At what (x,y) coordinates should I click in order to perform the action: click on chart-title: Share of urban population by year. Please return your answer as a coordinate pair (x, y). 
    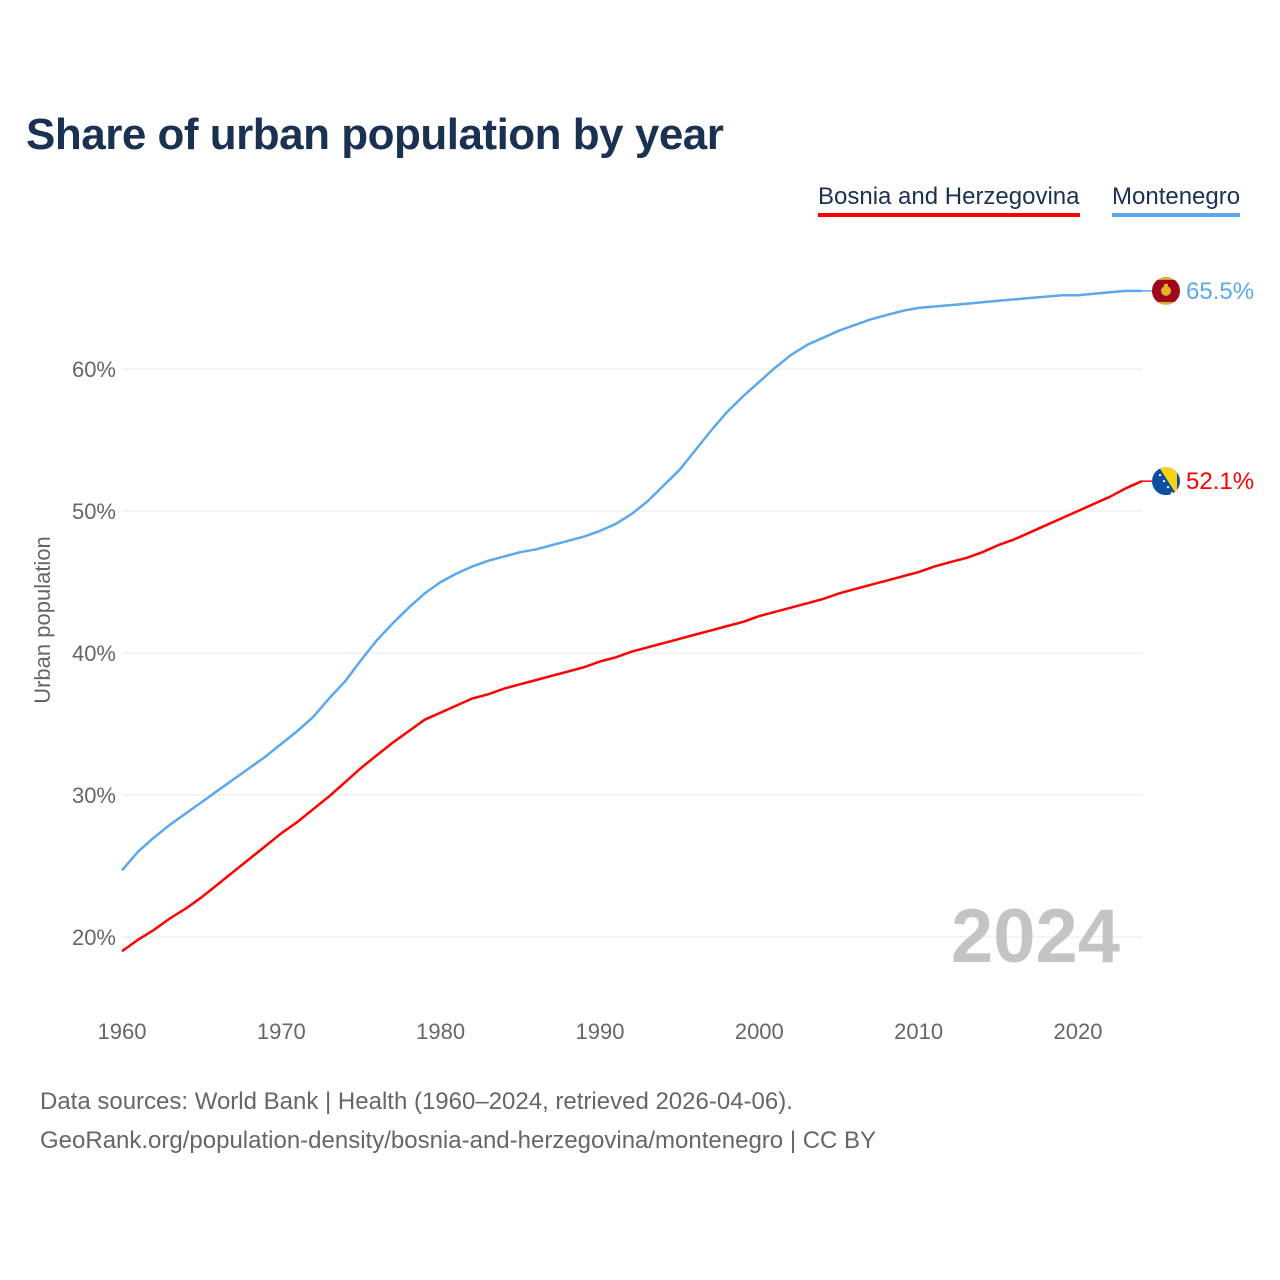
    Looking at the image, I should click on (375, 134).